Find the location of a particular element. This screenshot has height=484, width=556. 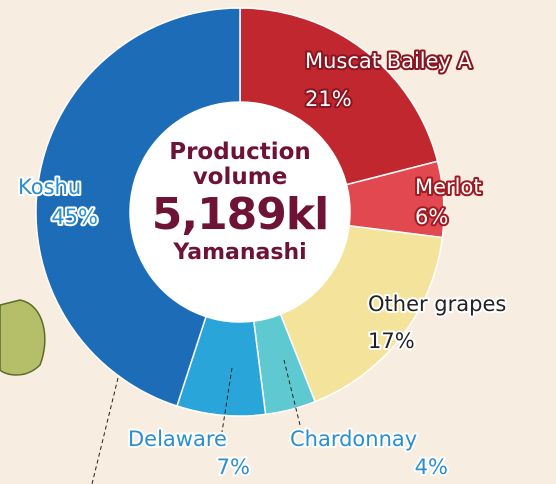

category-label: Muscat Bailey A is located at coordinates (389, 61).